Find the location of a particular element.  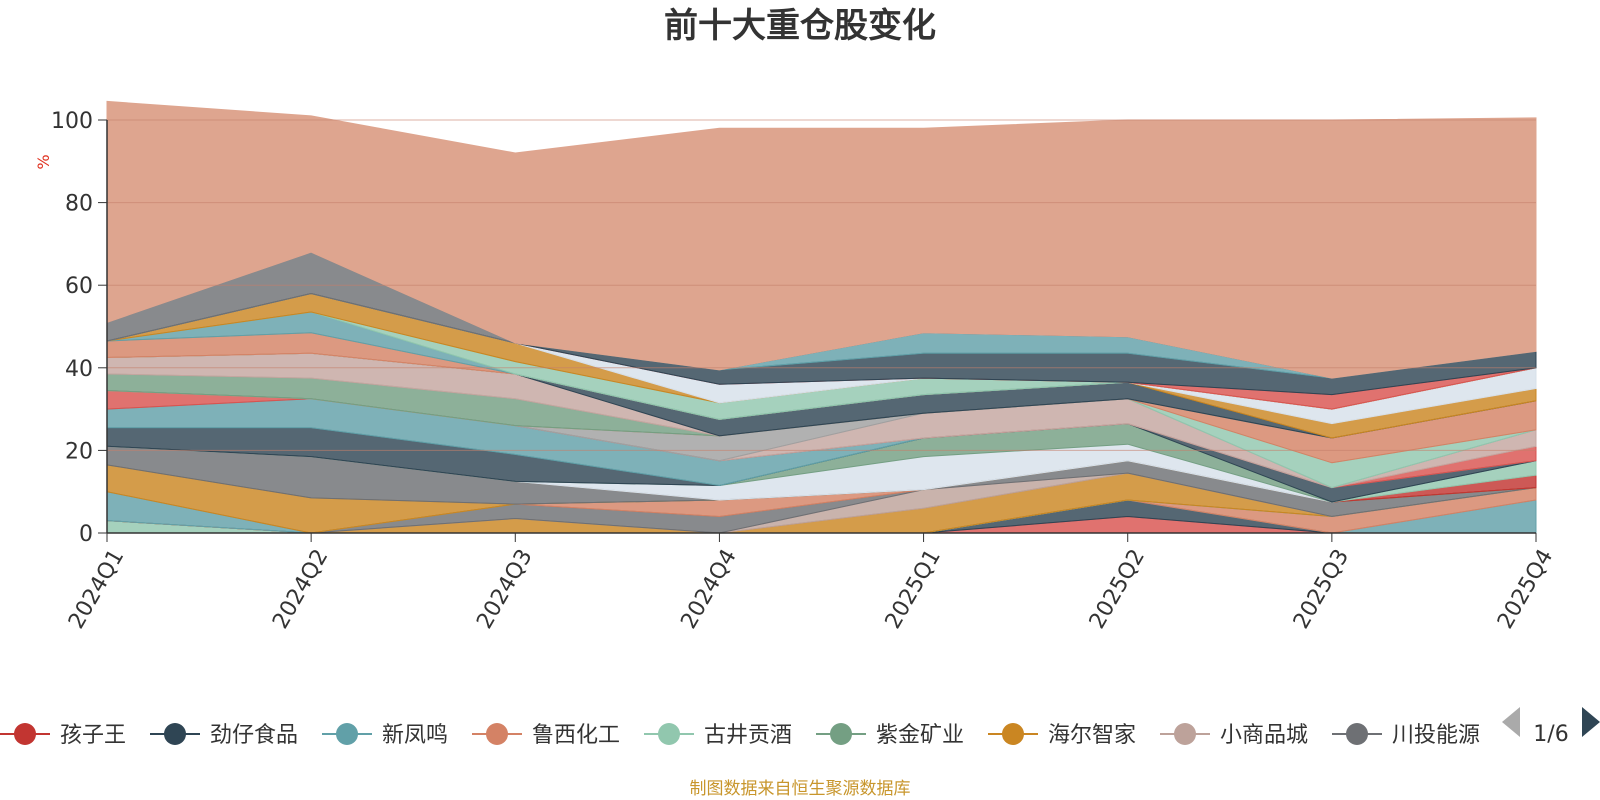

legend-item: 古井贡酒 is located at coordinates (718, 735).